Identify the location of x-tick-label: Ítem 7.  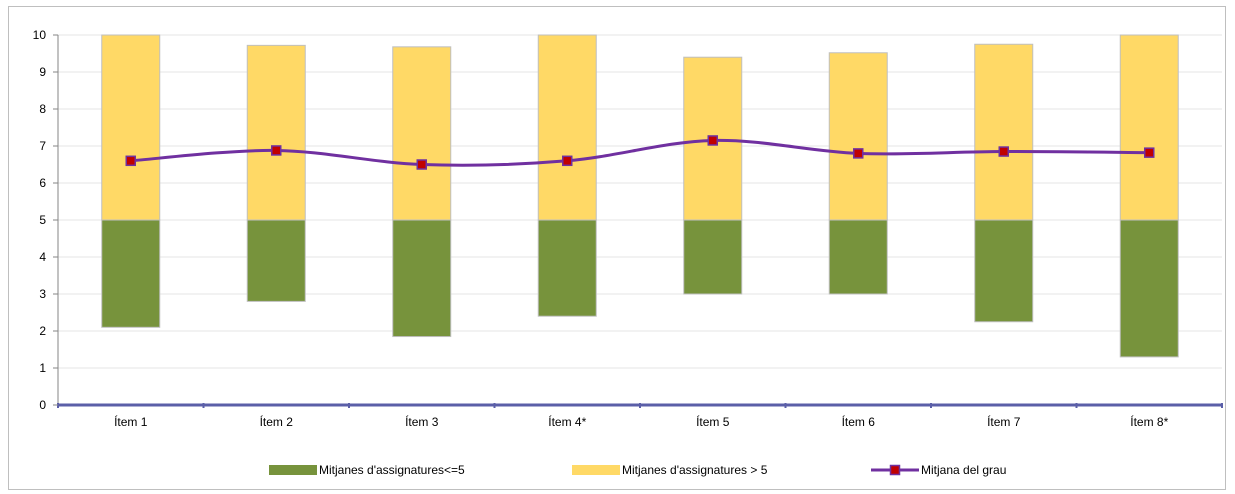
(1004, 421).